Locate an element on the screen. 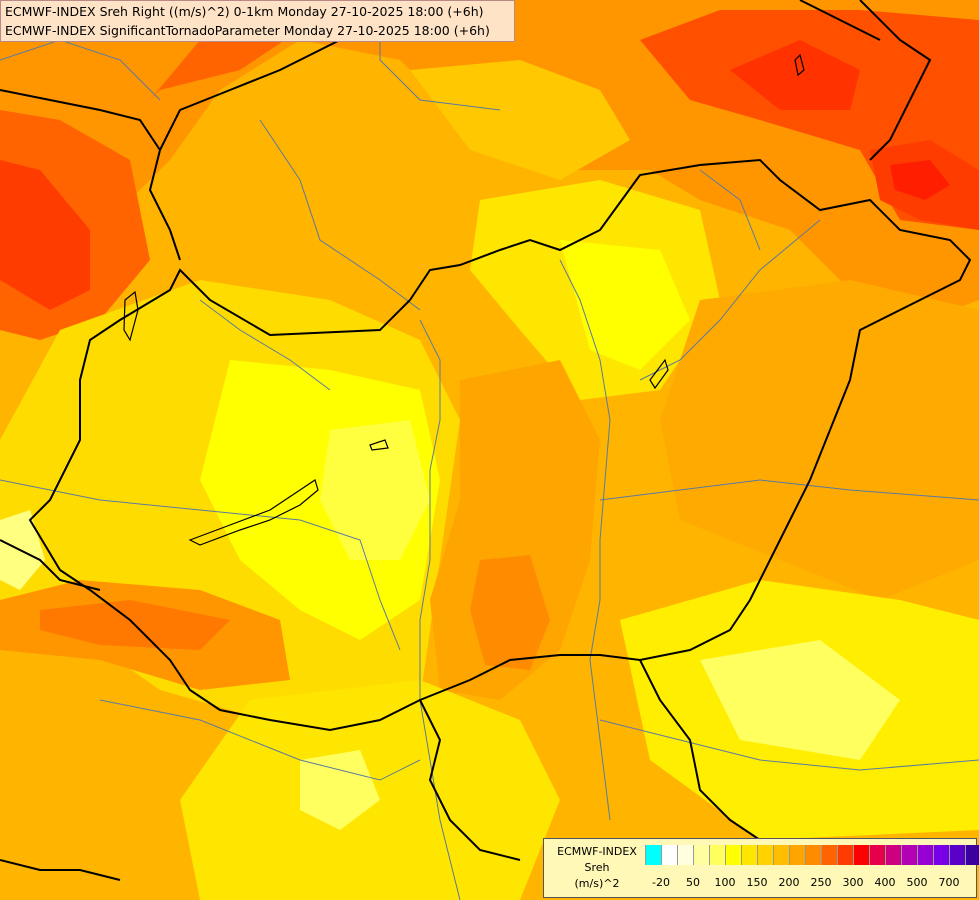 The height and width of the screenshot is (900, 979). field-north-yellow-gap is located at coordinates (520, 120).